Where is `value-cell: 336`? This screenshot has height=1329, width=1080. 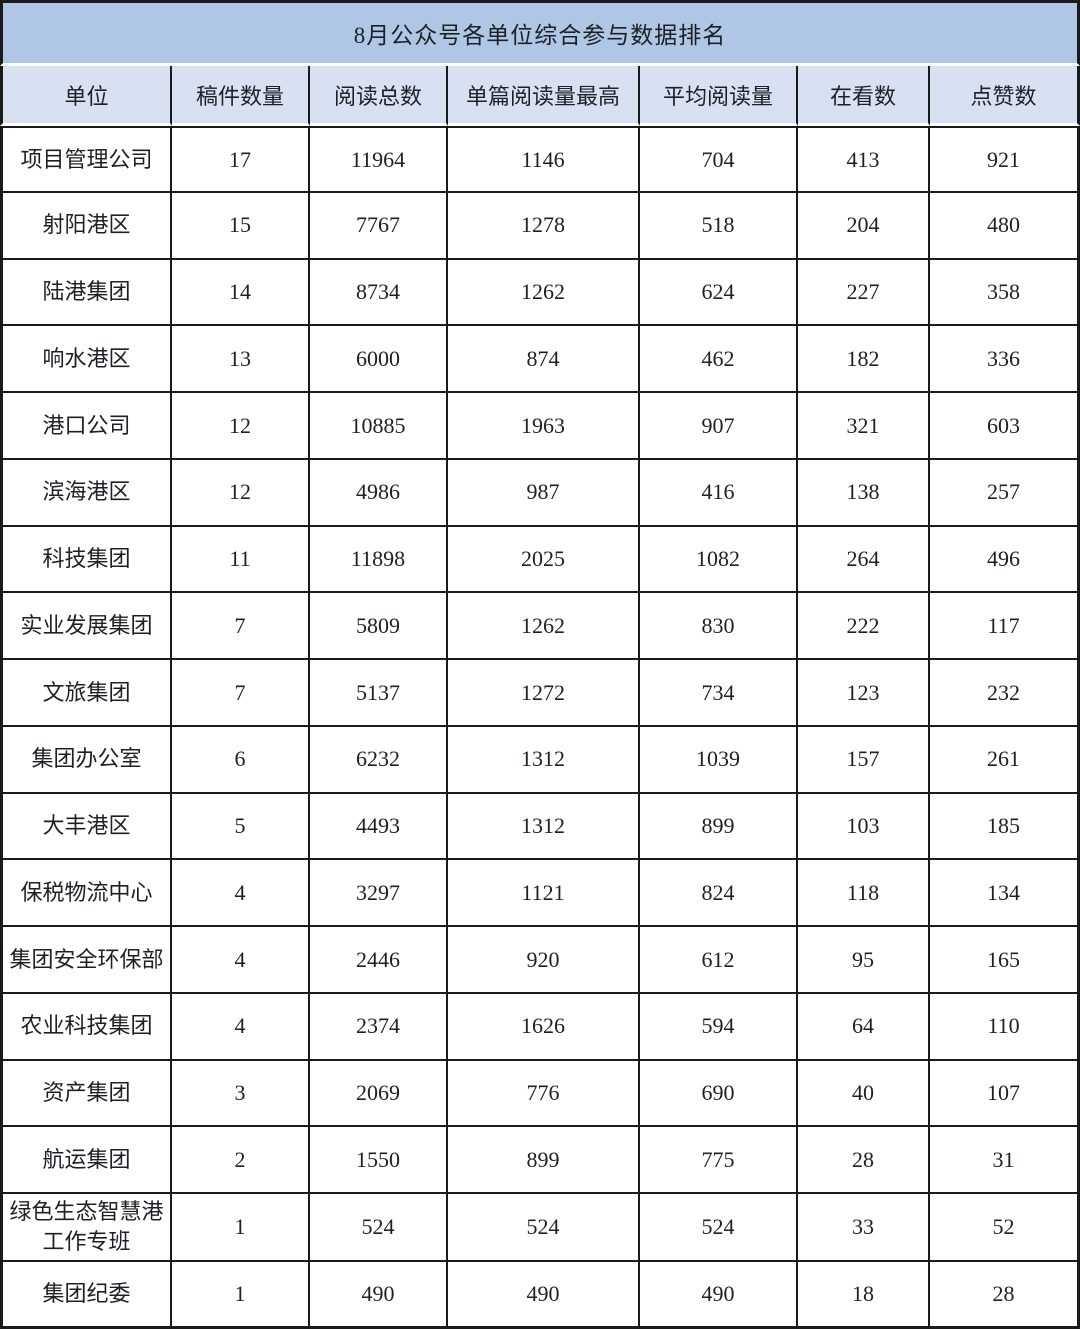
value-cell: 336 is located at coordinates (1005, 359).